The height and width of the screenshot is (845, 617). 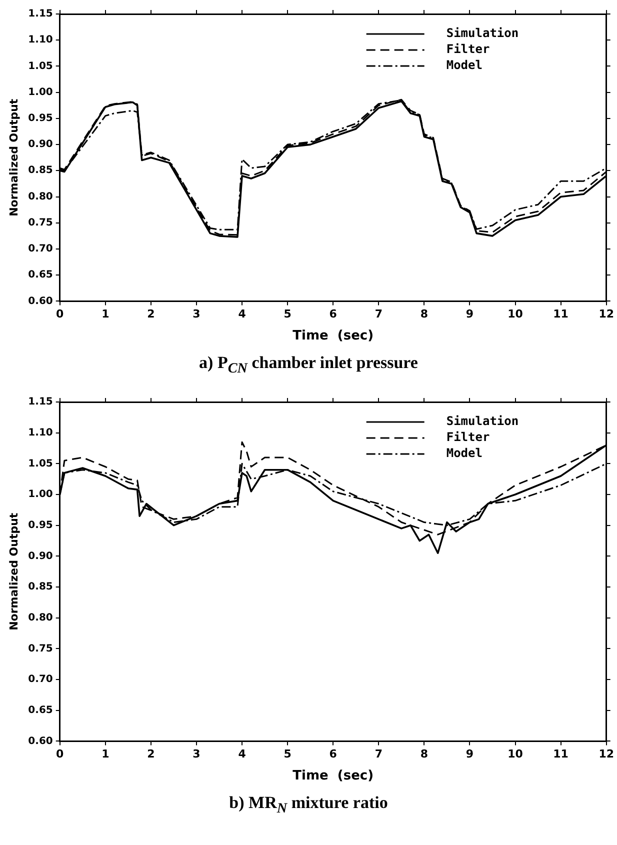 I want to click on text: a) P$_{CN}$ chamber inlet pressure, so click(x=308, y=365).